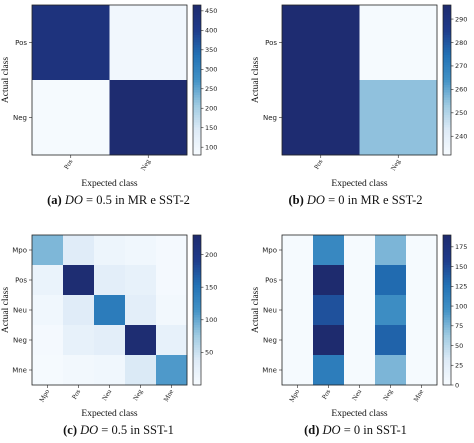  I want to click on y-tick-label: Neu, so click(270, 311).